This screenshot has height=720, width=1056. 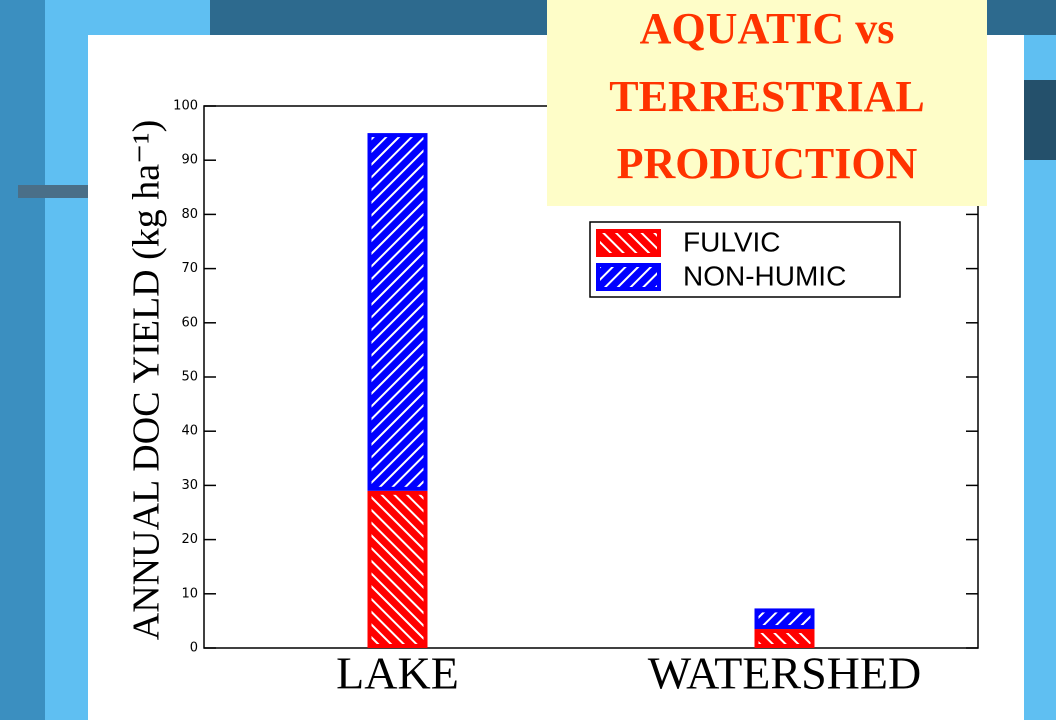 I want to click on y-tick-label: 30, so click(x=189, y=485).